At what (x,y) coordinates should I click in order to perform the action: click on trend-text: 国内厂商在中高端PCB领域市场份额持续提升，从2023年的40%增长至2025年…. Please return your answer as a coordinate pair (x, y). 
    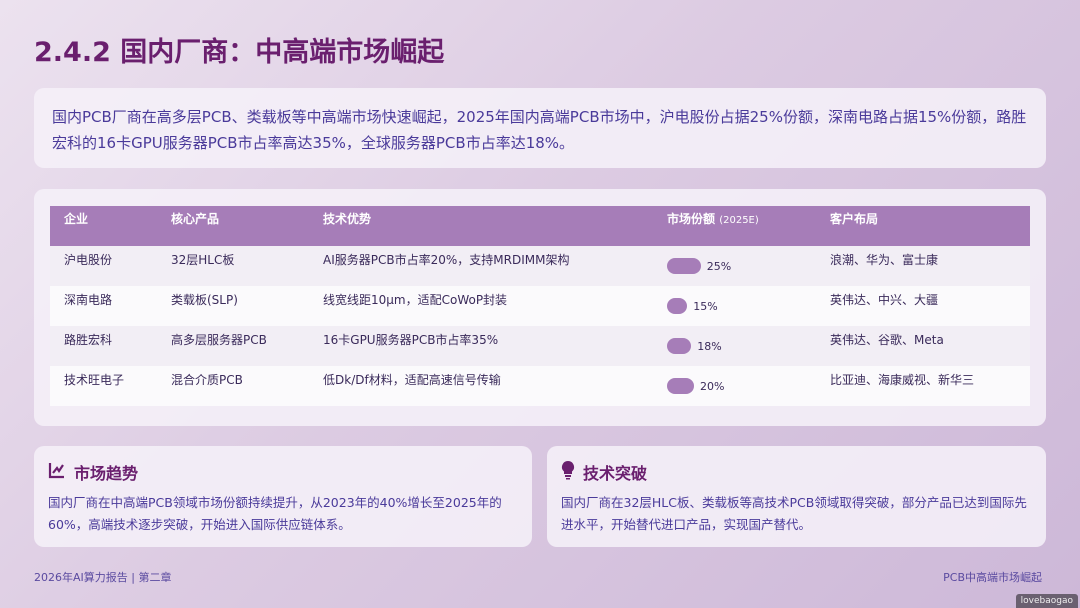
    Looking at the image, I should click on (275, 513).